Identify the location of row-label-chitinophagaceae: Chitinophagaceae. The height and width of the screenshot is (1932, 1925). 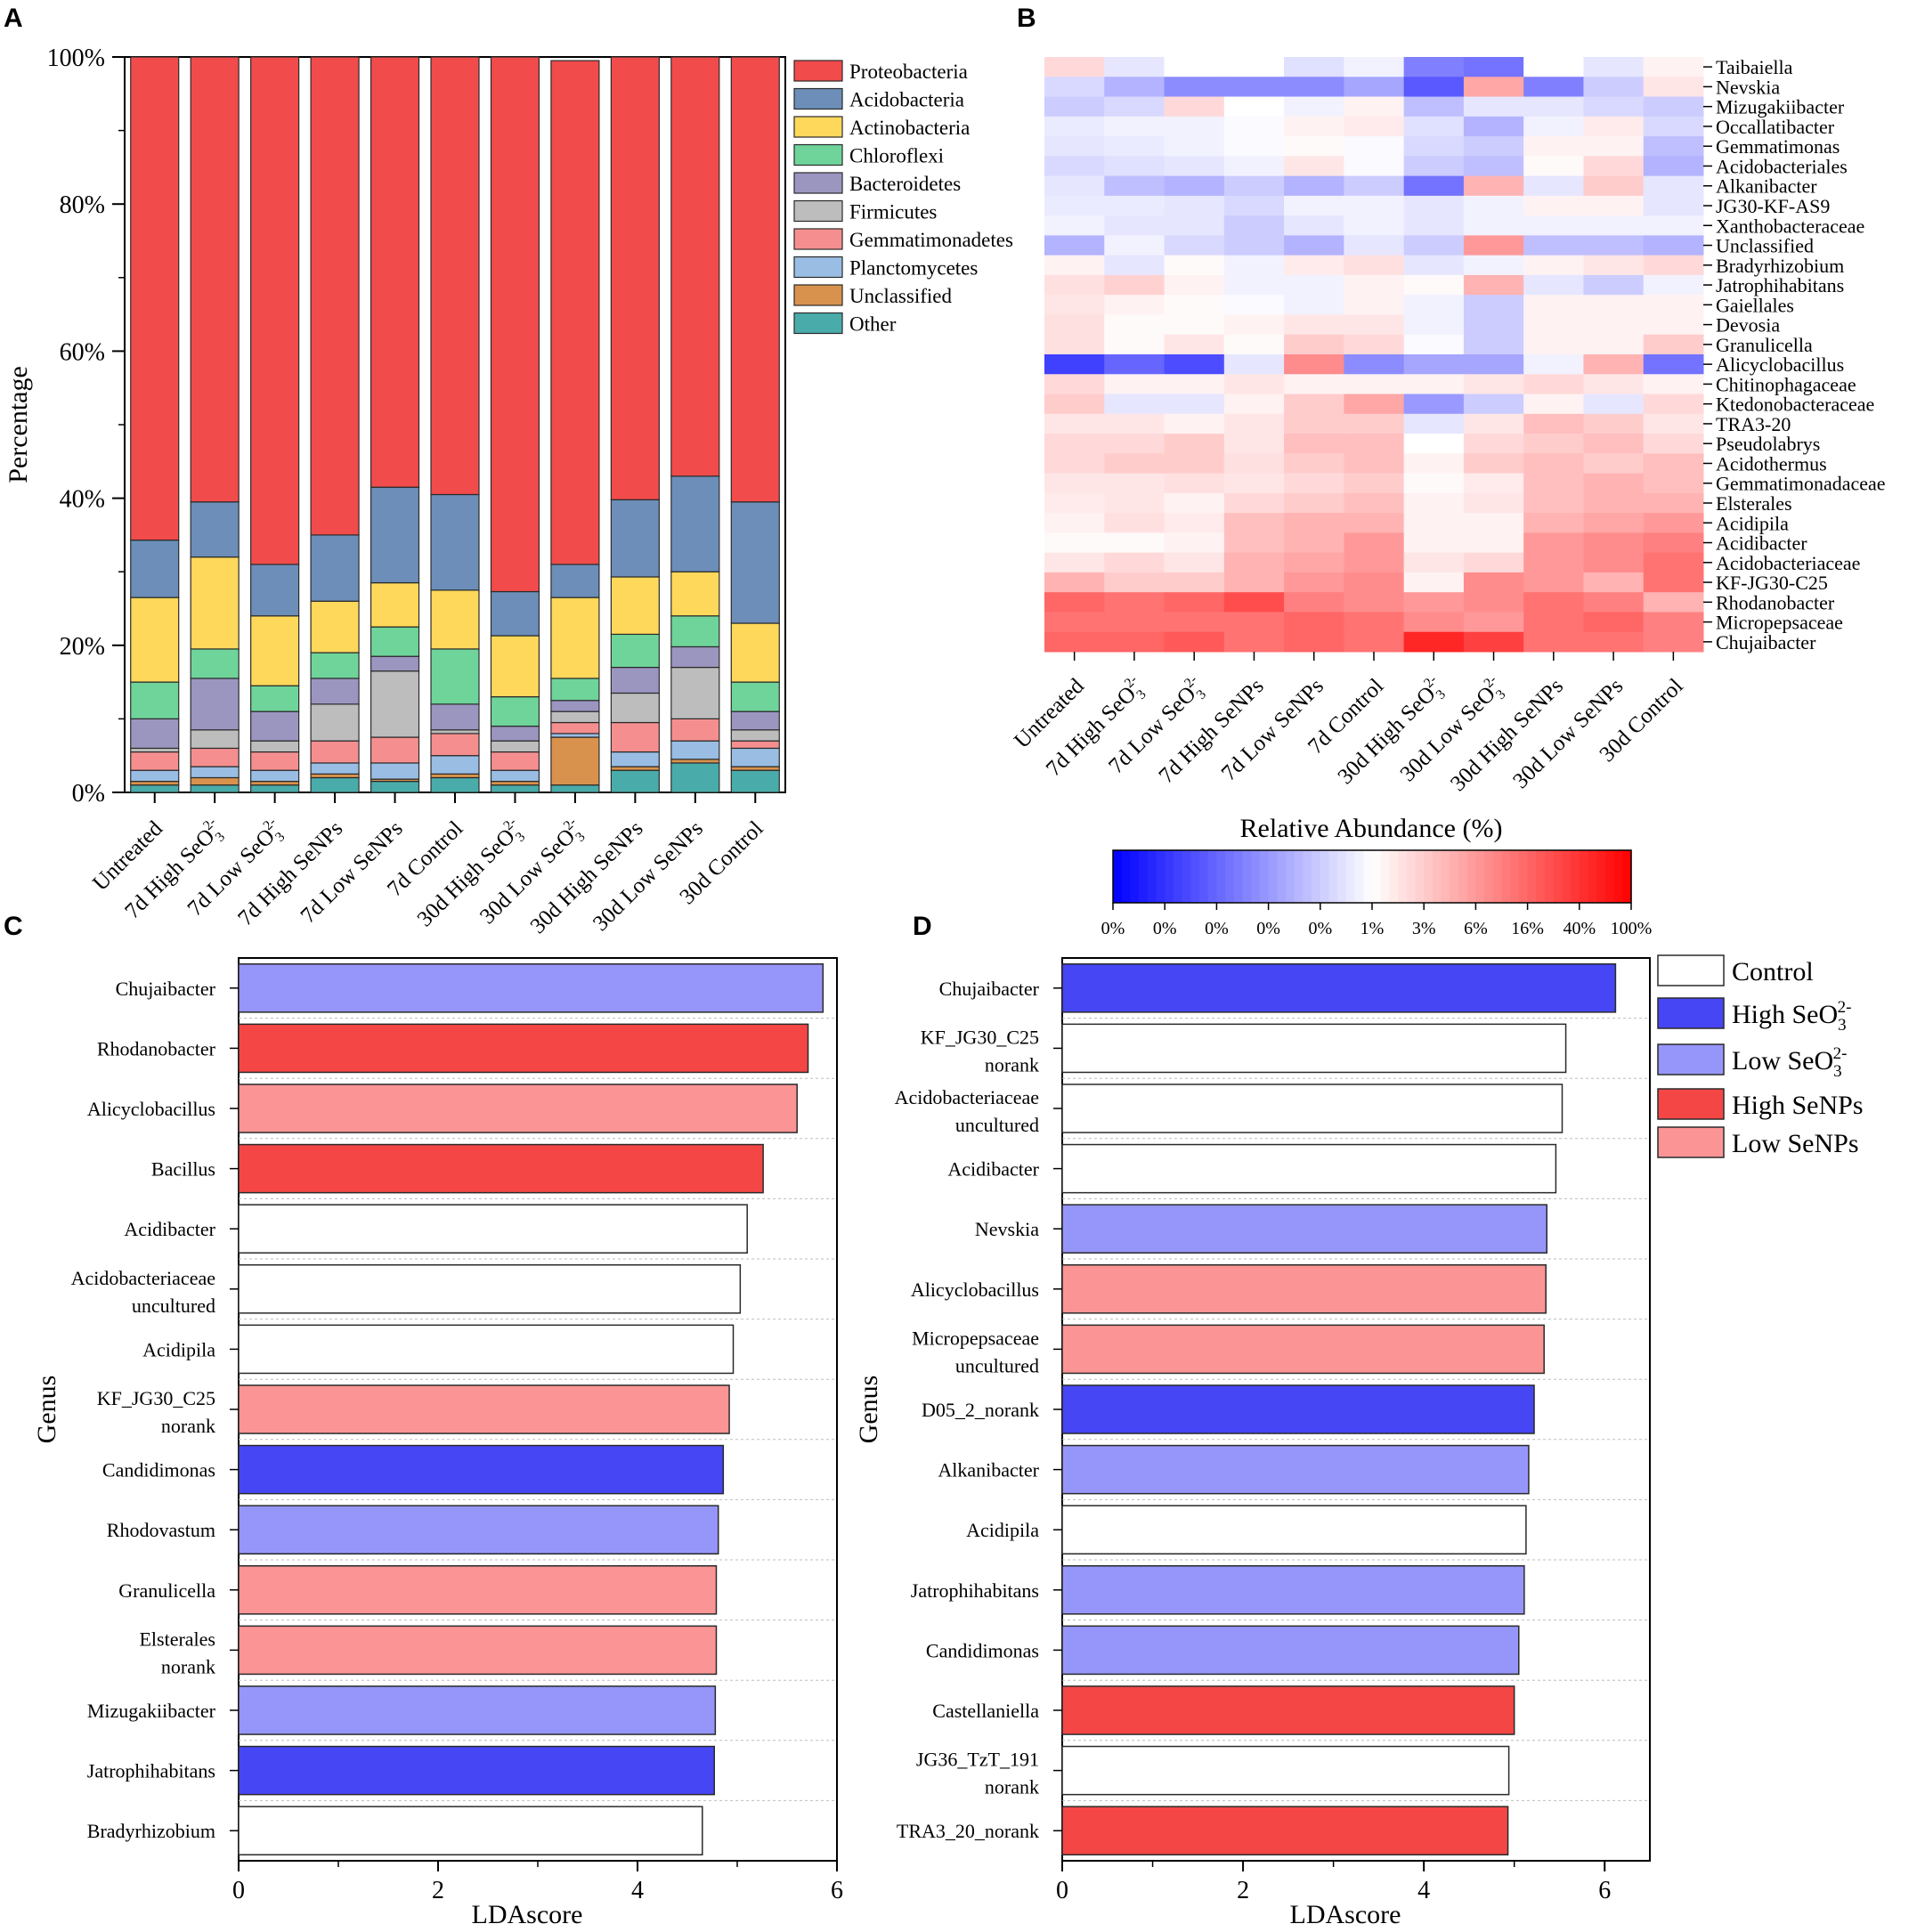
(1786, 384).